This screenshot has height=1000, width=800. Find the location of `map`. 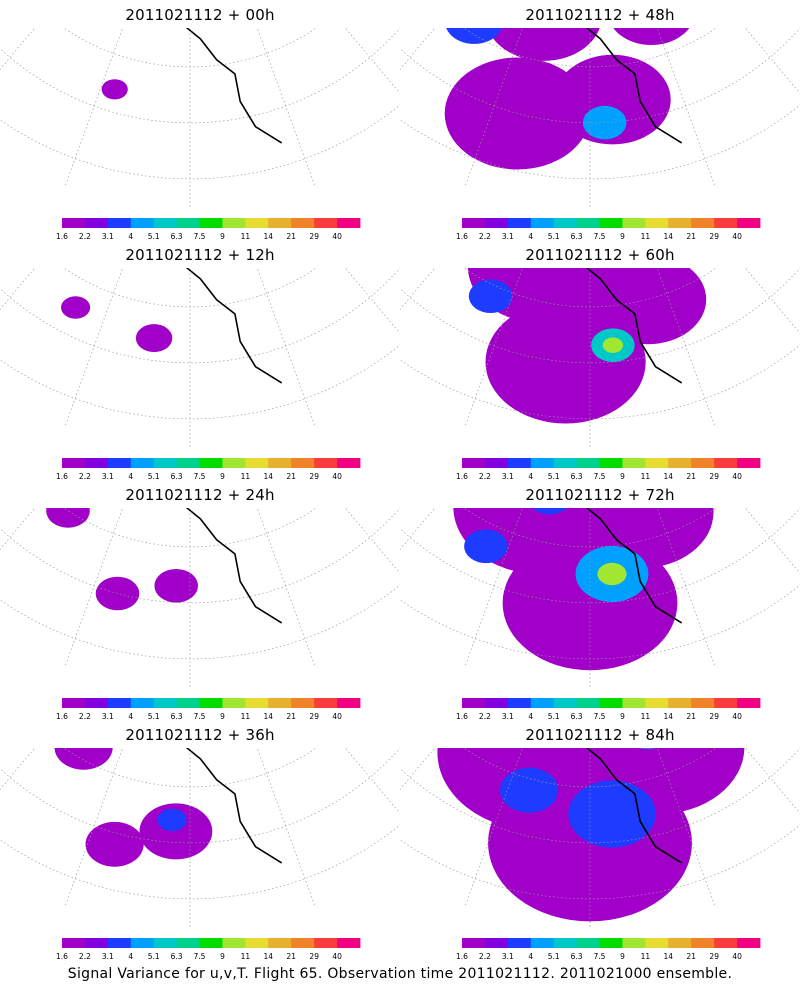

map is located at coordinates (600, 837).